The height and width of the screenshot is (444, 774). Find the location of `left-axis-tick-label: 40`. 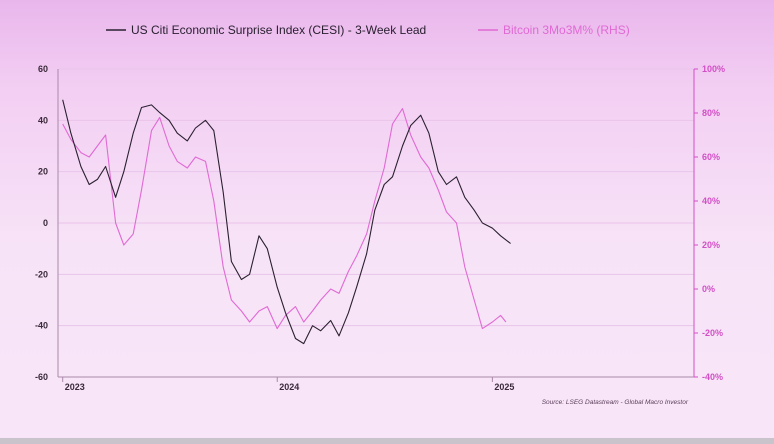

left-axis-tick-label: 40 is located at coordinates (43, 120).